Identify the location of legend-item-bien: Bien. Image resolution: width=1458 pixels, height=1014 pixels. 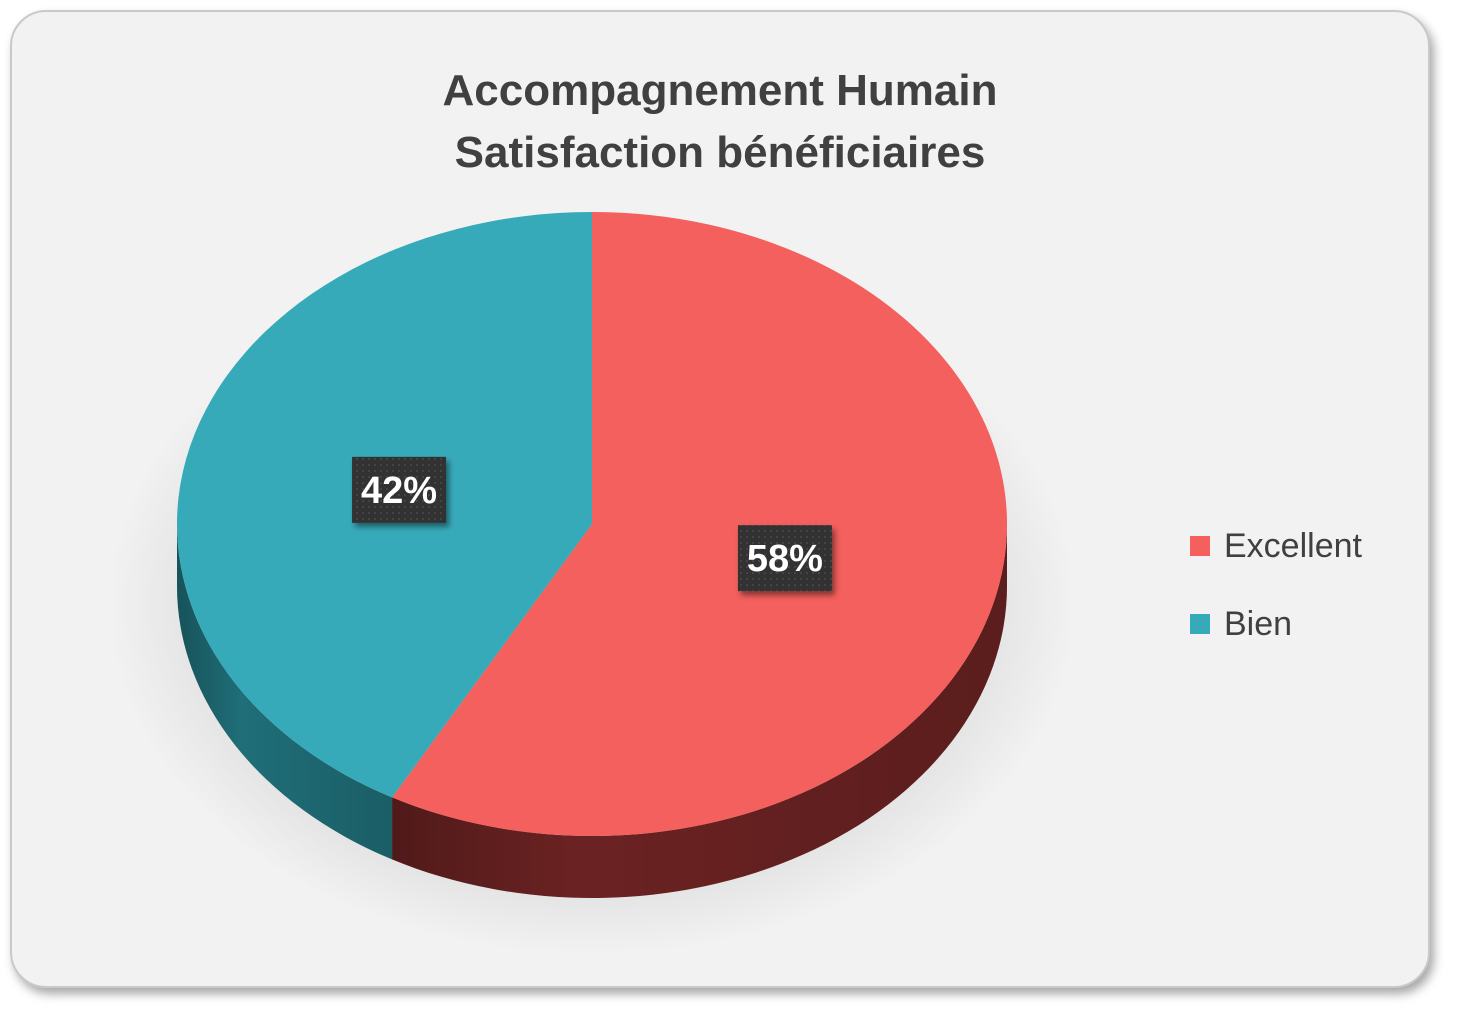
(1276, 624).